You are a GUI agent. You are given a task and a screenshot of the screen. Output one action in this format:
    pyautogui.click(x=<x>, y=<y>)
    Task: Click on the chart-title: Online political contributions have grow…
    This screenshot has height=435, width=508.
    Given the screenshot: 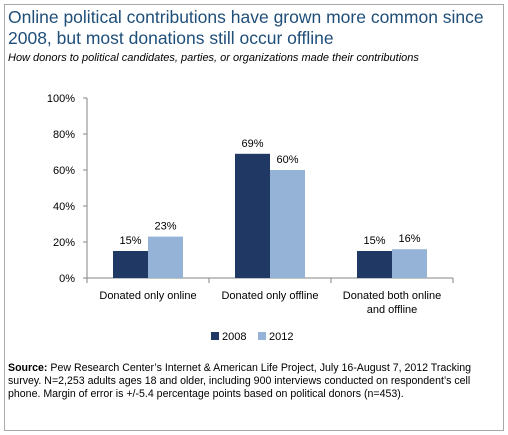 What is the action you would take?
    pyautogui.click(x=246, y=27)
    